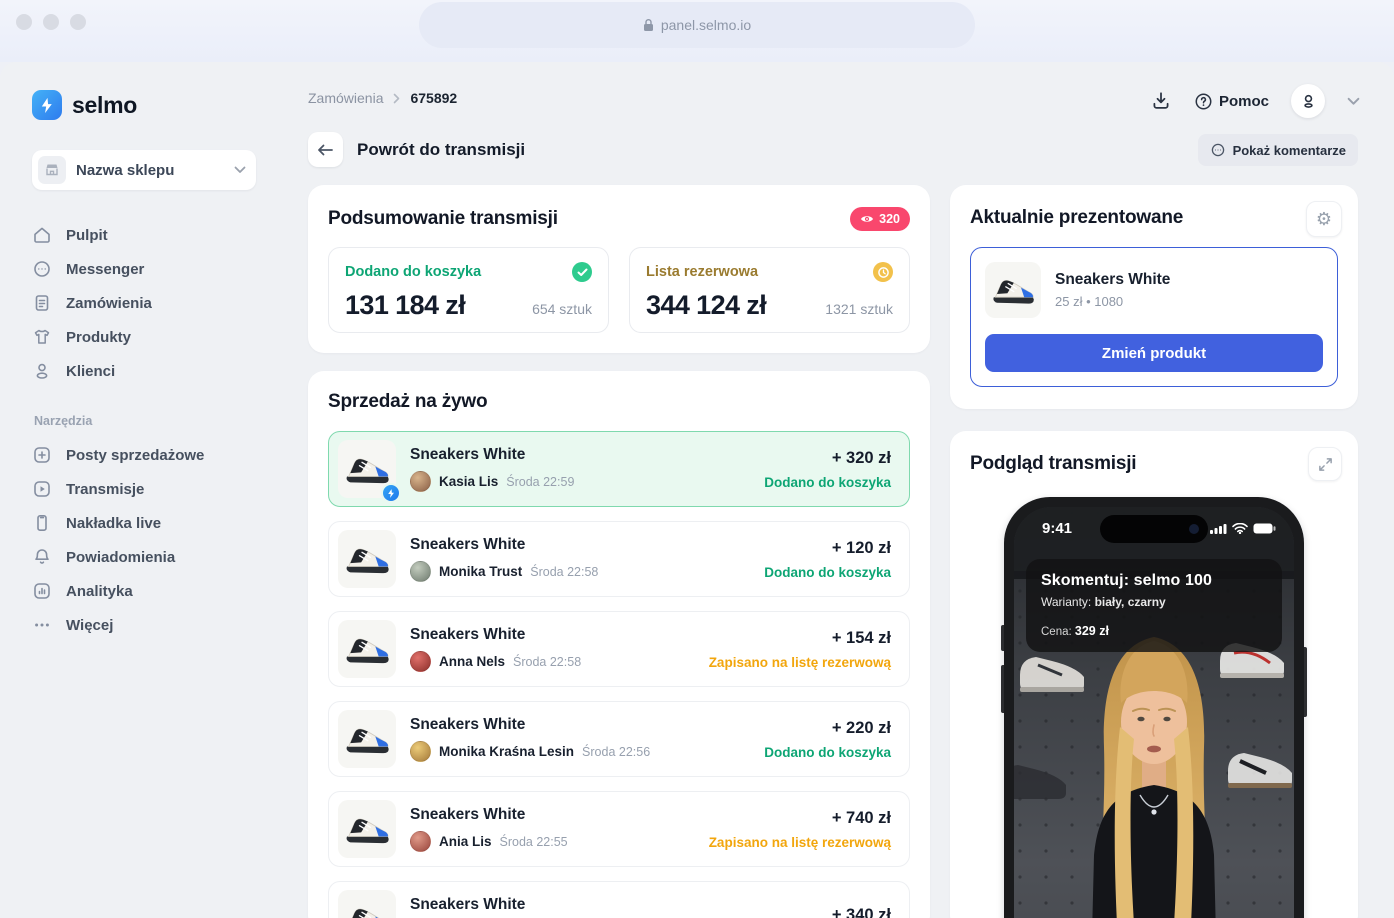 The width and height of the screenshot is (1394, 918). I want to click on sale-price: + 220 zł, so click(861, 727).